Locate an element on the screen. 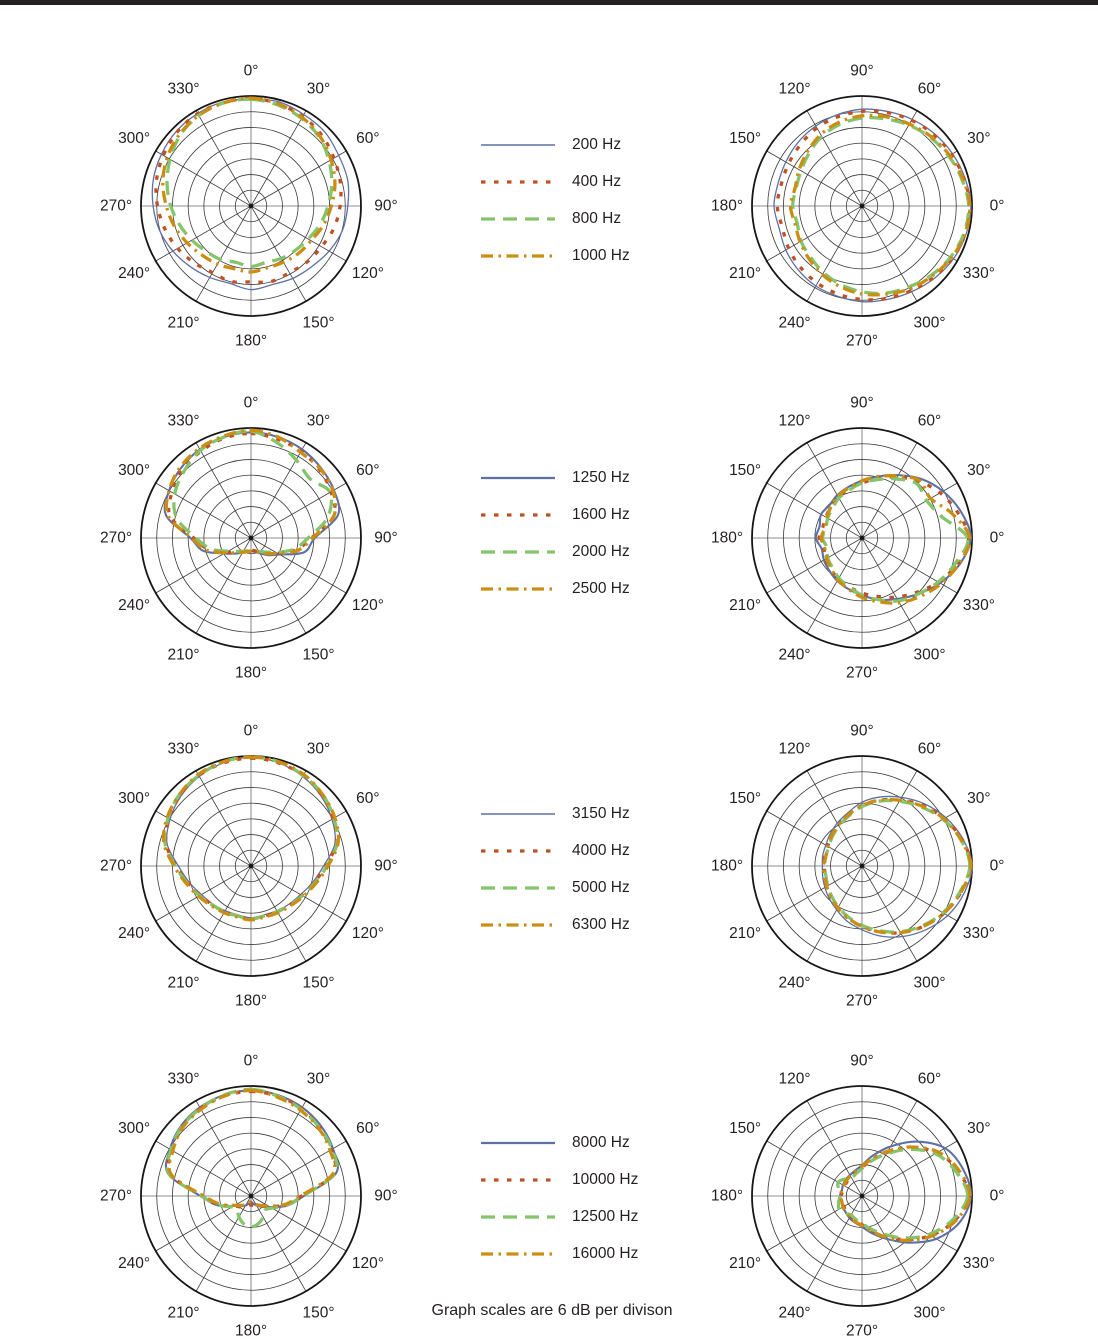  series-curve-2500-hz is located at coordinates (895, 539).